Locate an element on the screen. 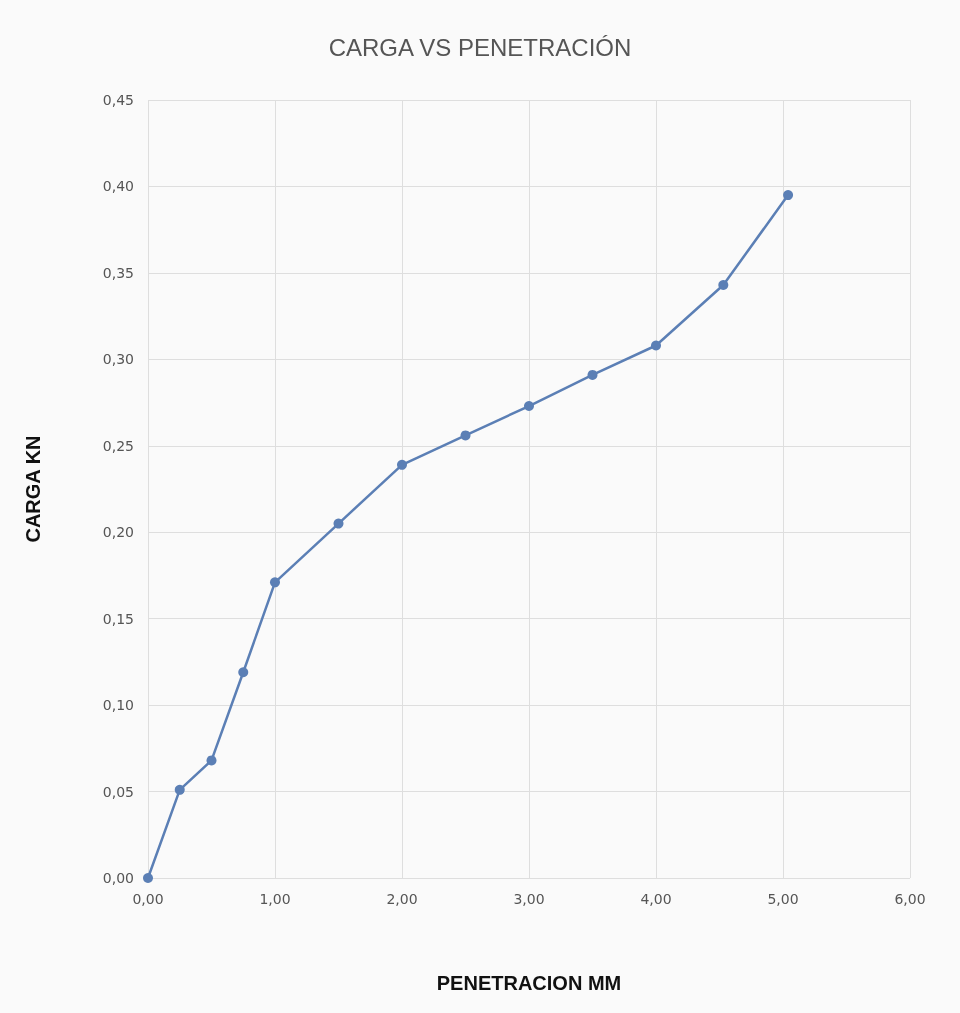  y-axis-title: CARGA KN is located at coordinates (33, 489).